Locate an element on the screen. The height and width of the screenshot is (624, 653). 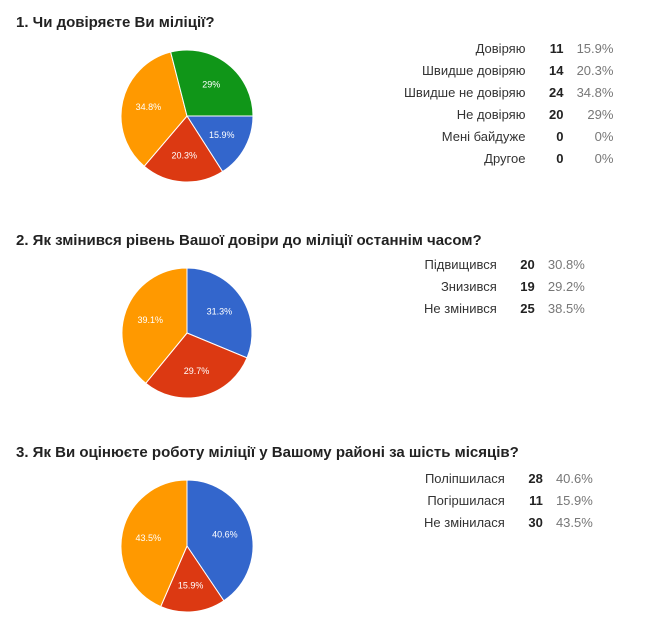
answer-label: Другое is located at coordinates (505, 158).